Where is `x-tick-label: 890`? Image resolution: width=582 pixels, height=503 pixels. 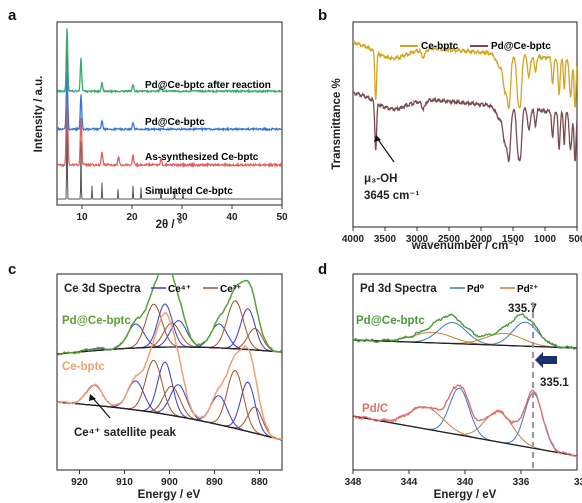
x-tick-label: 890 is located at coordinates (214, 482).